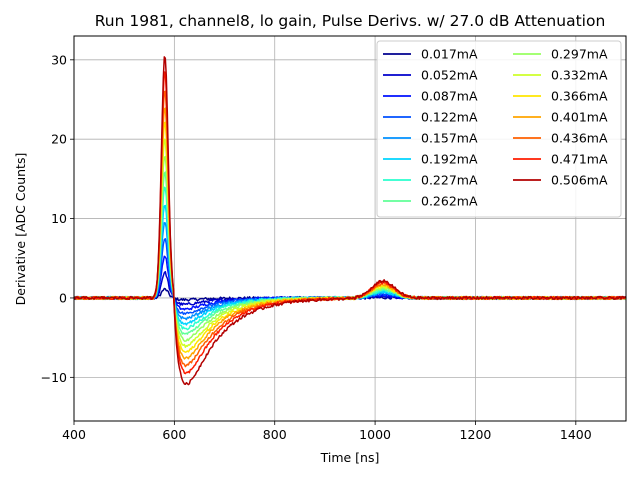 This screenshot has width=640, height=480. What do you see at coordinates (59, 59) in the screenshot?
I see `y-tick-label: 30` at bounding box center [59, 59].